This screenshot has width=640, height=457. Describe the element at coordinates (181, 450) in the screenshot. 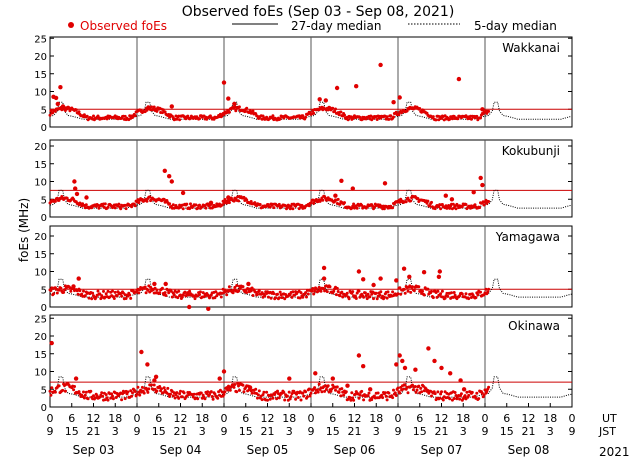

I see `x-date-label: Sep 04` at that location.